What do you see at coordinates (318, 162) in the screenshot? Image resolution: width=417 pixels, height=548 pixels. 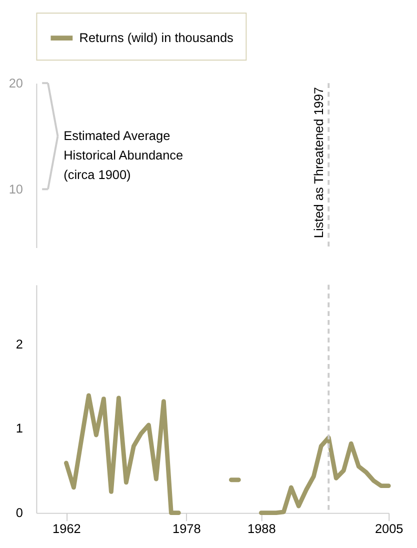 I see `ref-line-label: Listed as Threatened 1997` at bounding box center [318, 162].